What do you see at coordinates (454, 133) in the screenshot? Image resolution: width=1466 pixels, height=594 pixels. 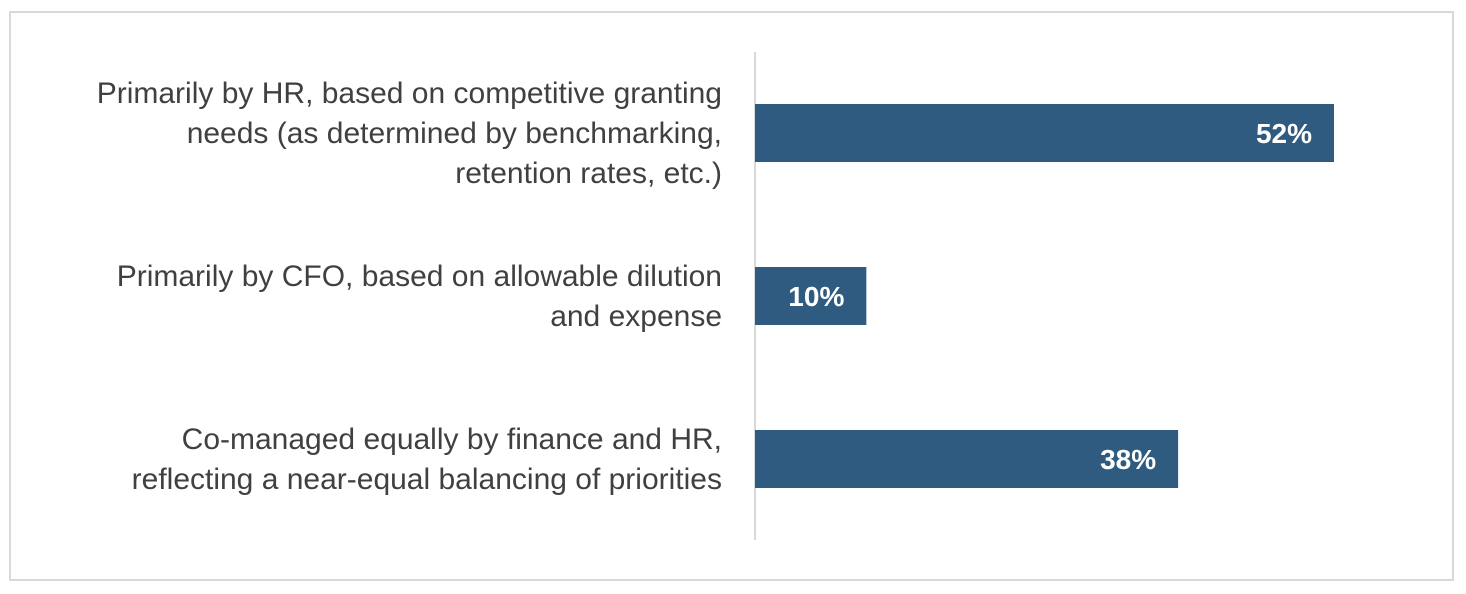 I see `category-label-line: needs (as determined by benchmarking,` at bounding box center [454, 133].